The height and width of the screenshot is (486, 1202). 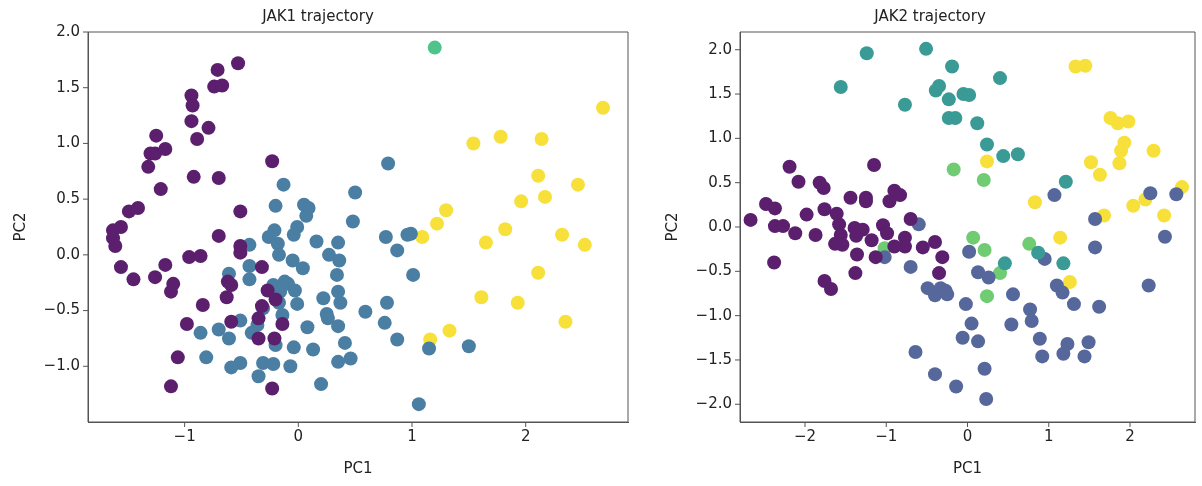 What do you see at coordinates (720, 225) in the screenshot?
I see `y-tick-label: 0.0` at bounding box center [720, 225].